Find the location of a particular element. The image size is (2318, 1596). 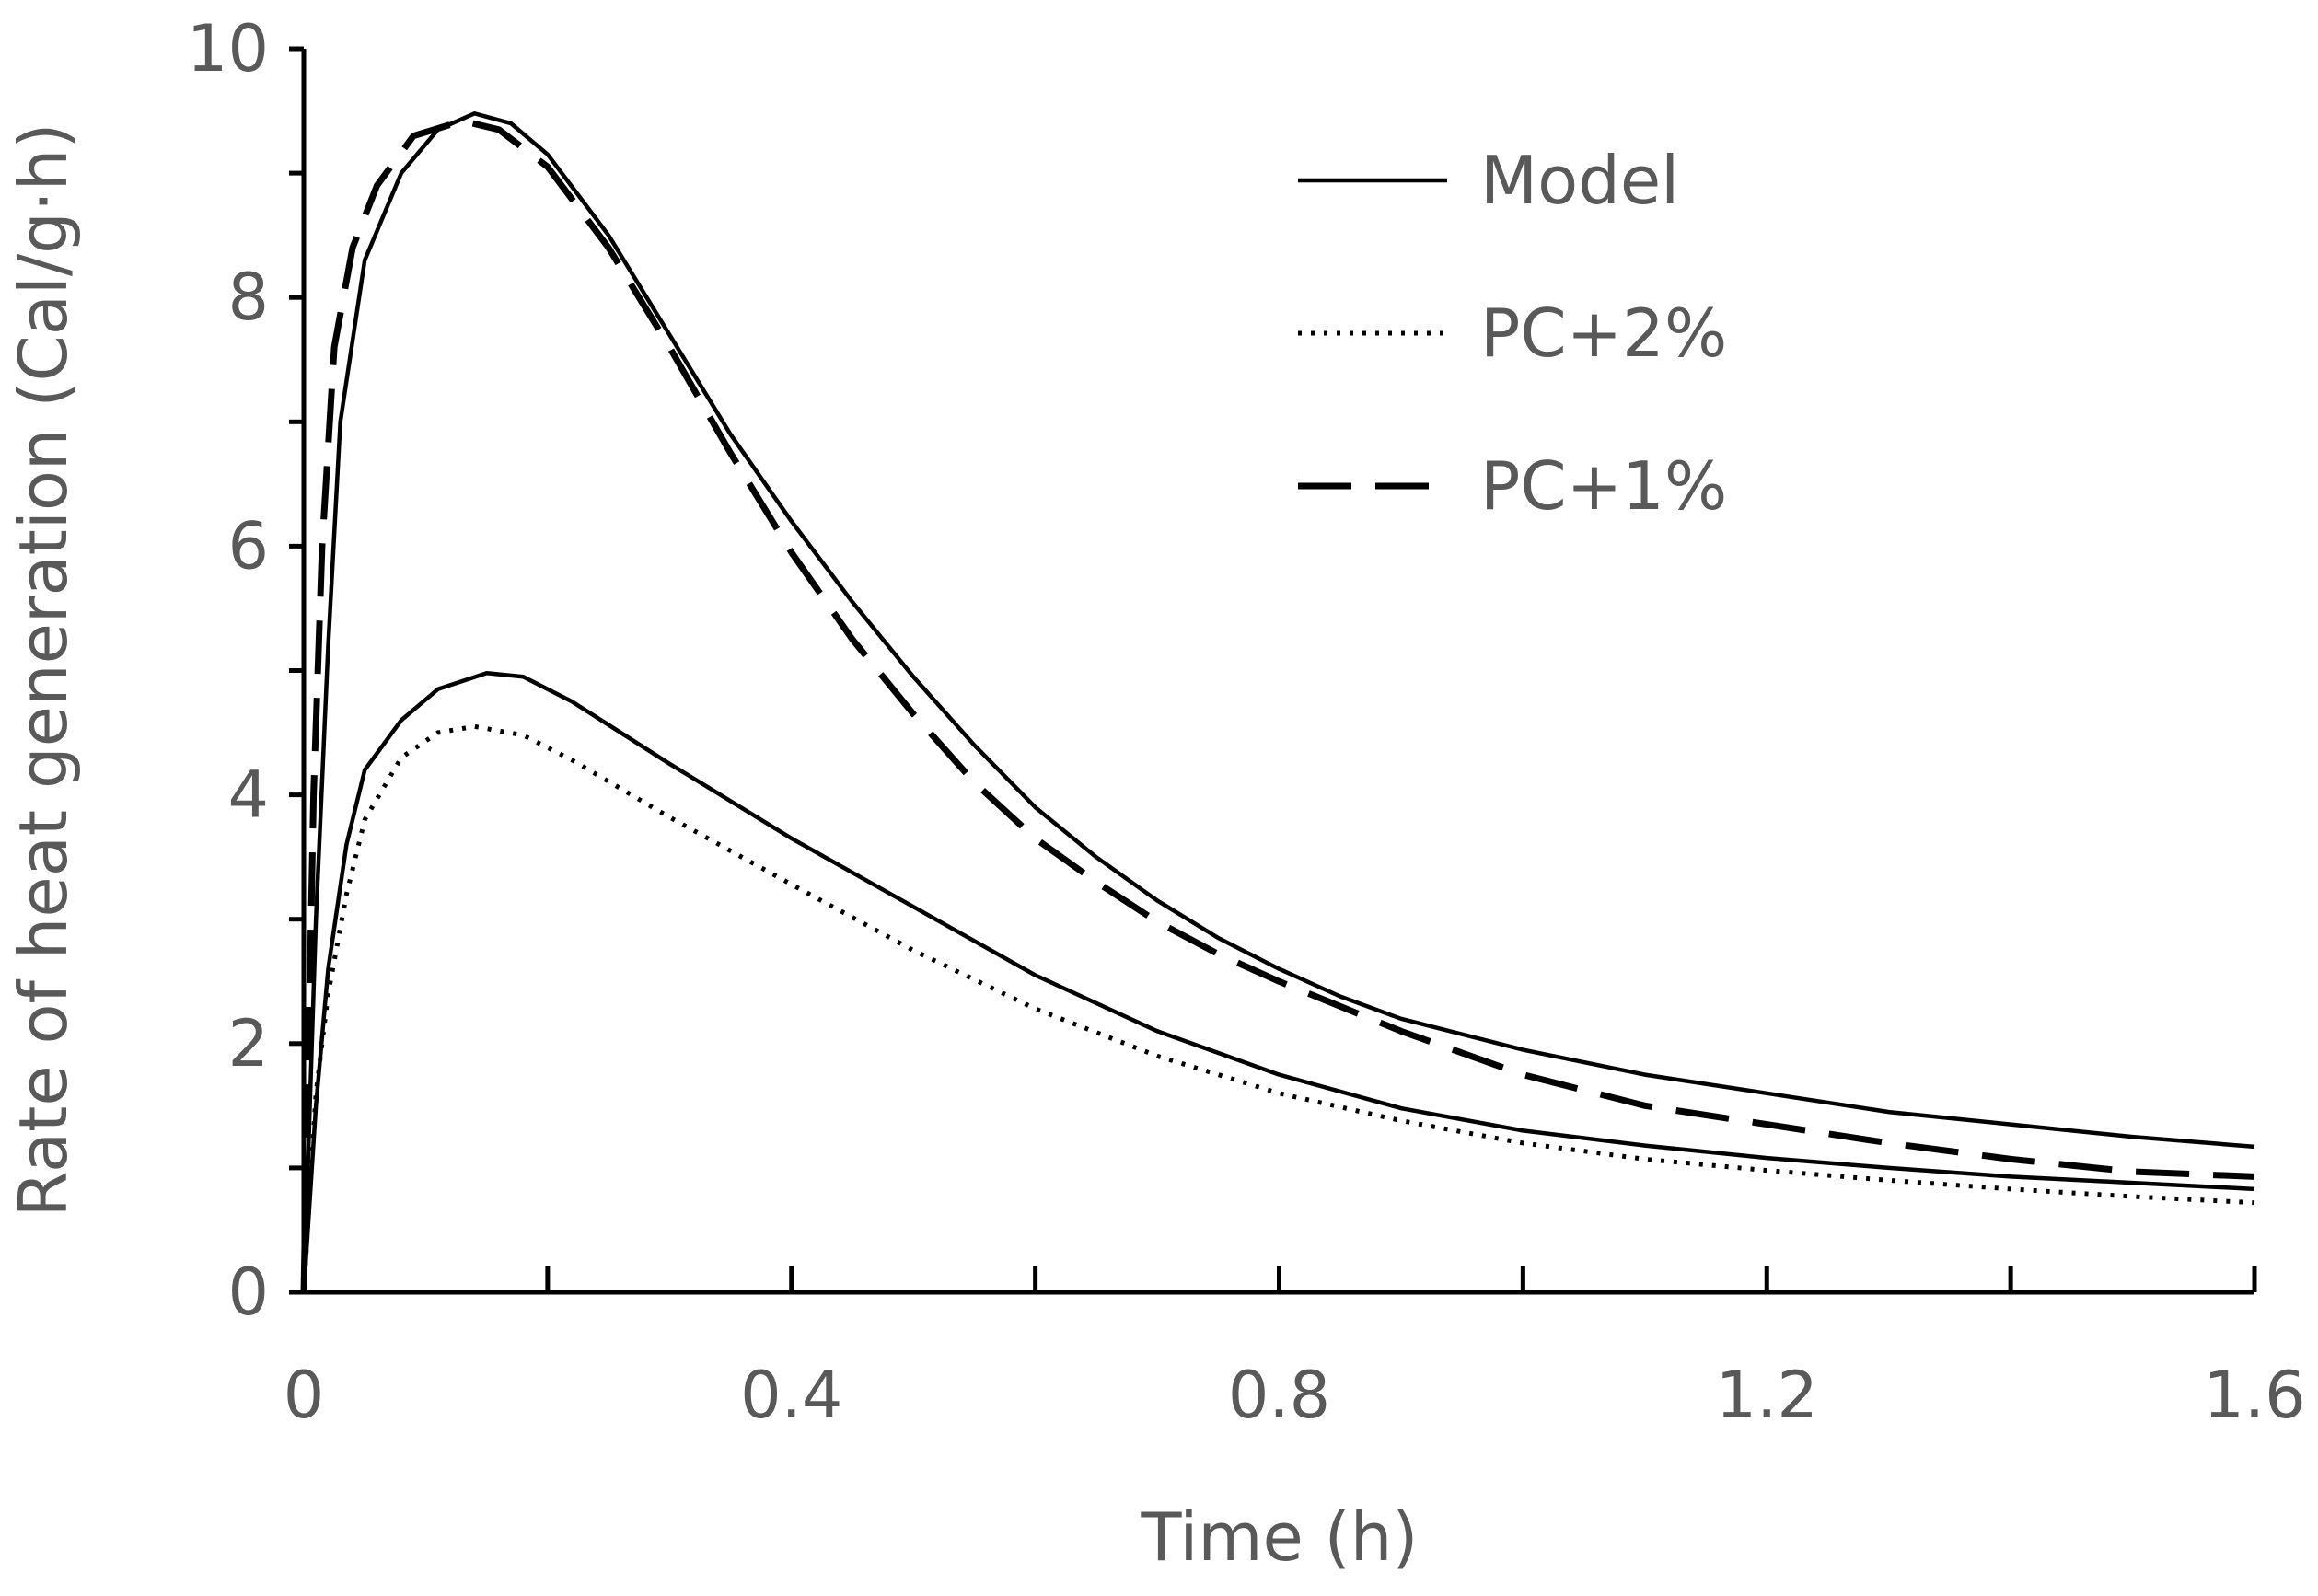

legend-label: PC+1% is located at coordinates (1603, 486).